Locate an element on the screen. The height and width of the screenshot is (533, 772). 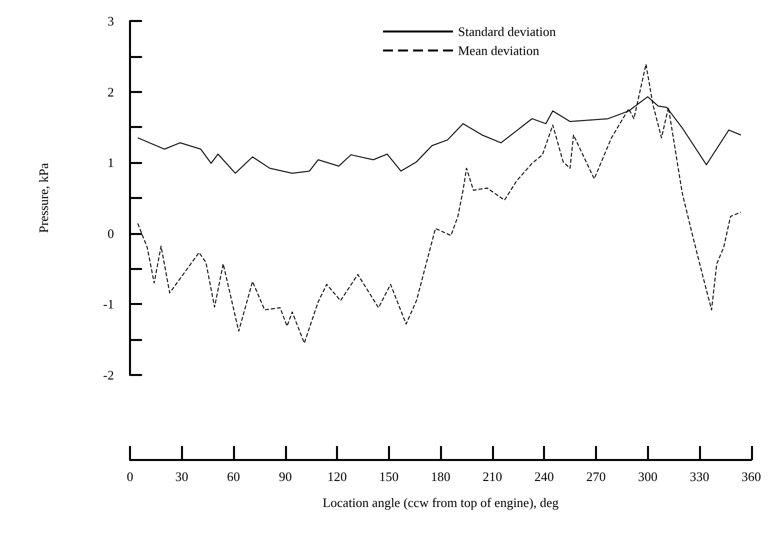
x-tick-label: 180 is located at coordinates (440, 476).